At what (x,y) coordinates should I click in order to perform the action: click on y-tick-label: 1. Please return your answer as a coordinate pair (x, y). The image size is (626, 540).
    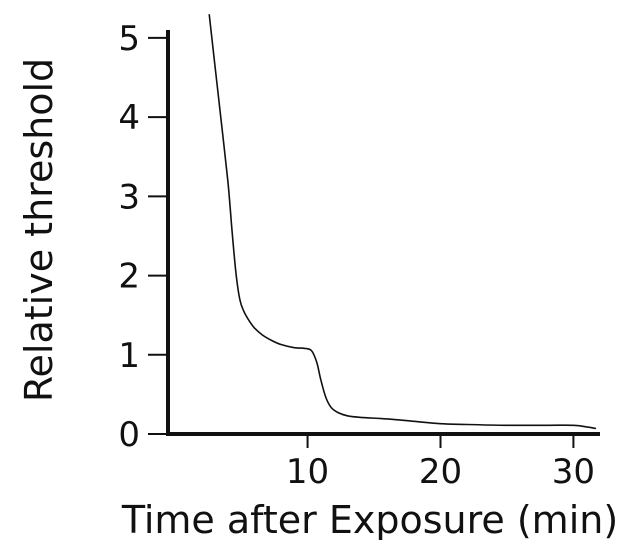
    Looking at the image, I should click on (129, 356).